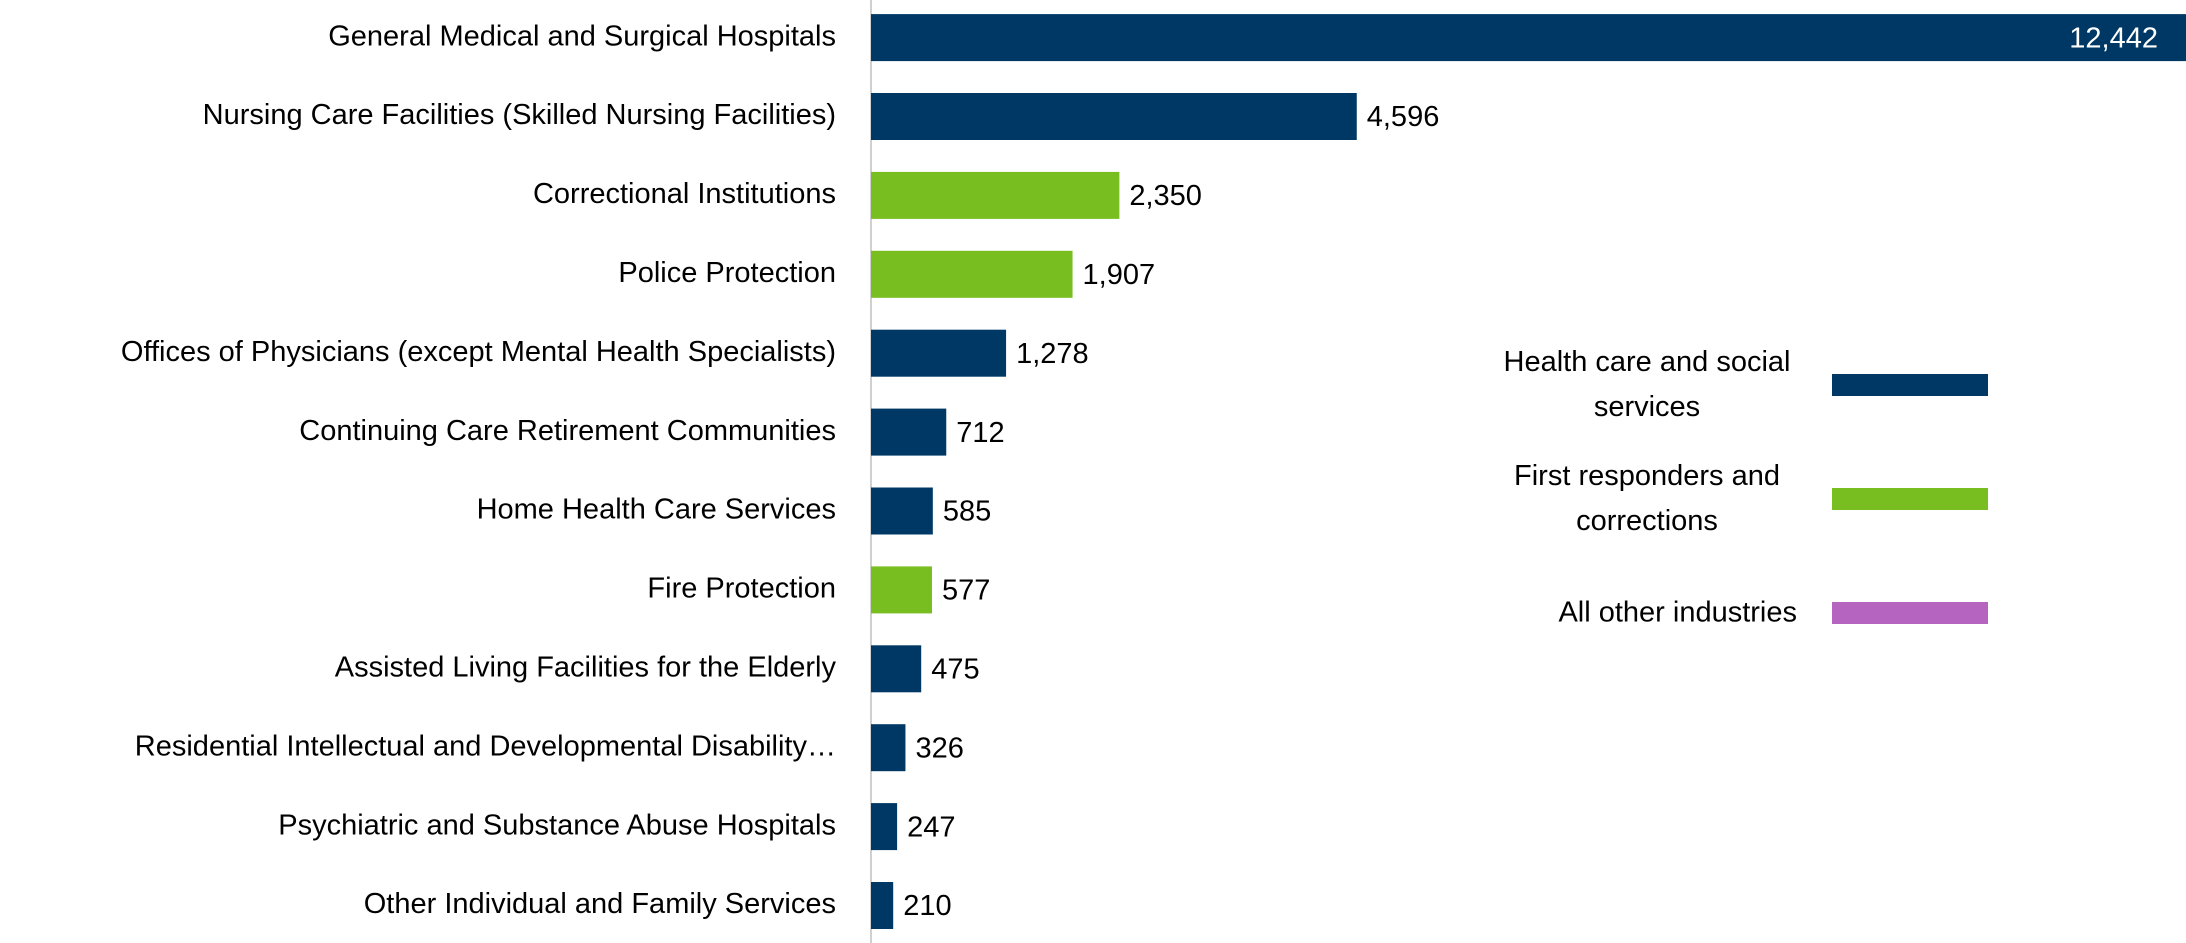 The image size is (2186, 943). What do you see at coordinates (567, 431) in the screenshot?
I see `category-label: Continuing Care Retirement Communities` at bounding box center [567, 431].